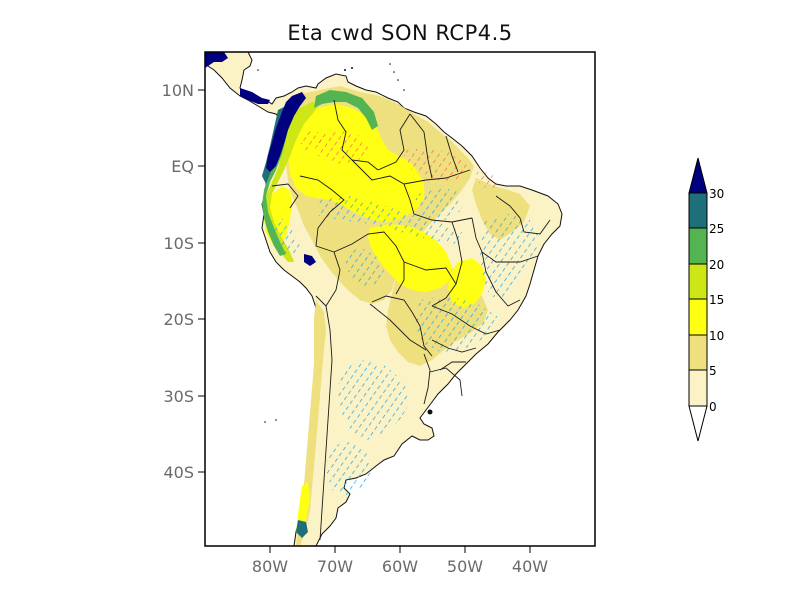 The height and width of the screenshot is (600, 800). I want to click on colorbar-label-10: 10, so click(716, 336).